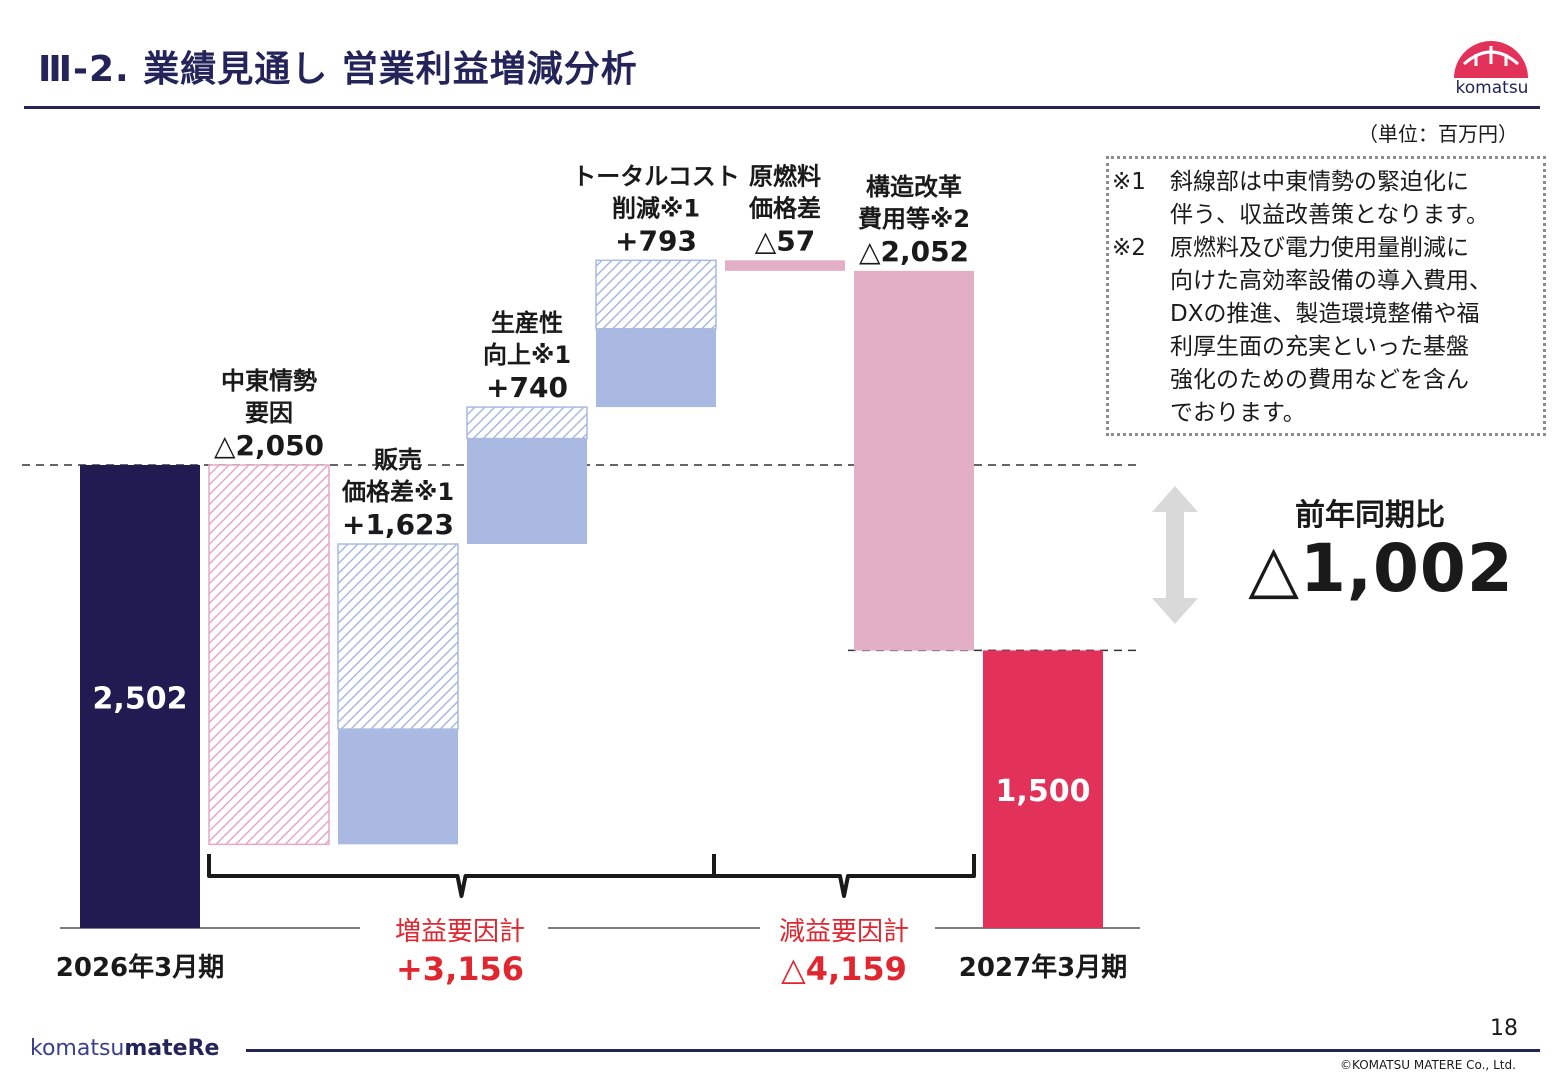 This screenshot has width=1560, height=1080. What do you see at coordinates (1319, 380) in the screenshot?
I see `note-line: 強化のための費用などを含ん` at bounding box center [1319, 380].